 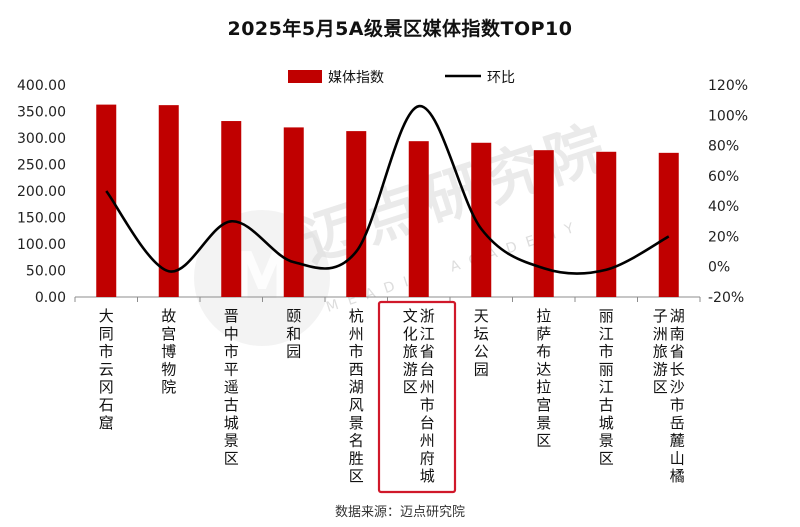 I want to click on category-label: 杭州市西湖风景名胜区, so click(x=356, y=396).